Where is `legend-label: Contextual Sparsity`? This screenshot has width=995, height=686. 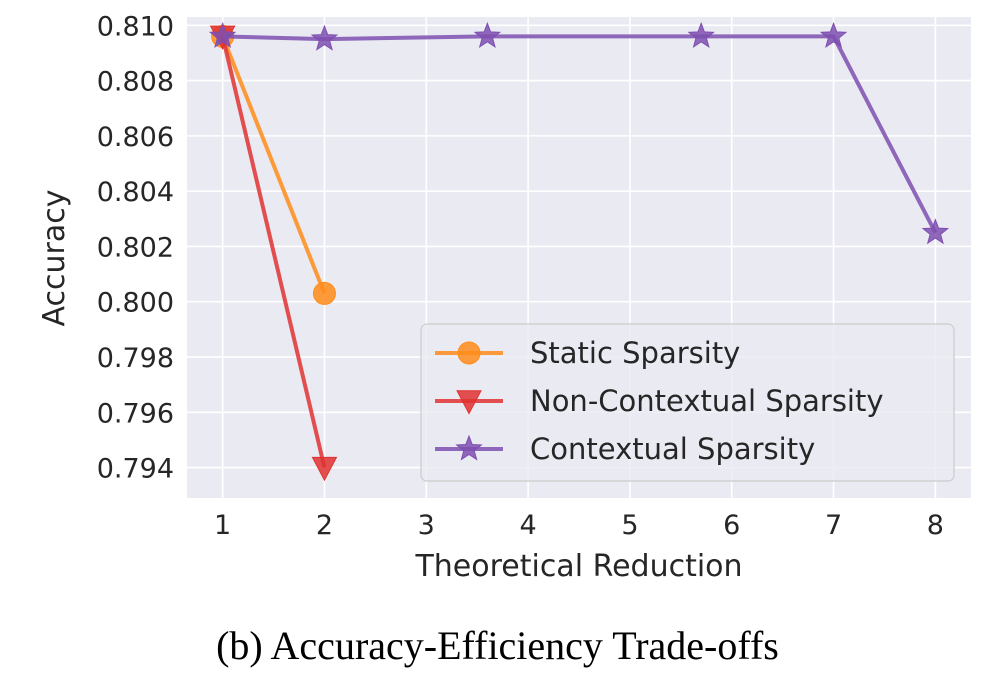 legend-label: Contextual Sparsity is located at coordinates (672, 449).